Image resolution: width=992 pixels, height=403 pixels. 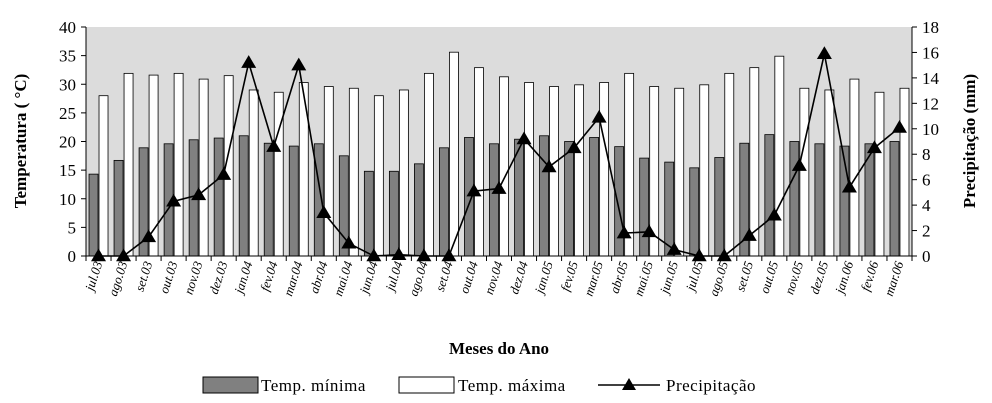 I want to click on category-label-20: mar.05, so click(x=593, y=278).